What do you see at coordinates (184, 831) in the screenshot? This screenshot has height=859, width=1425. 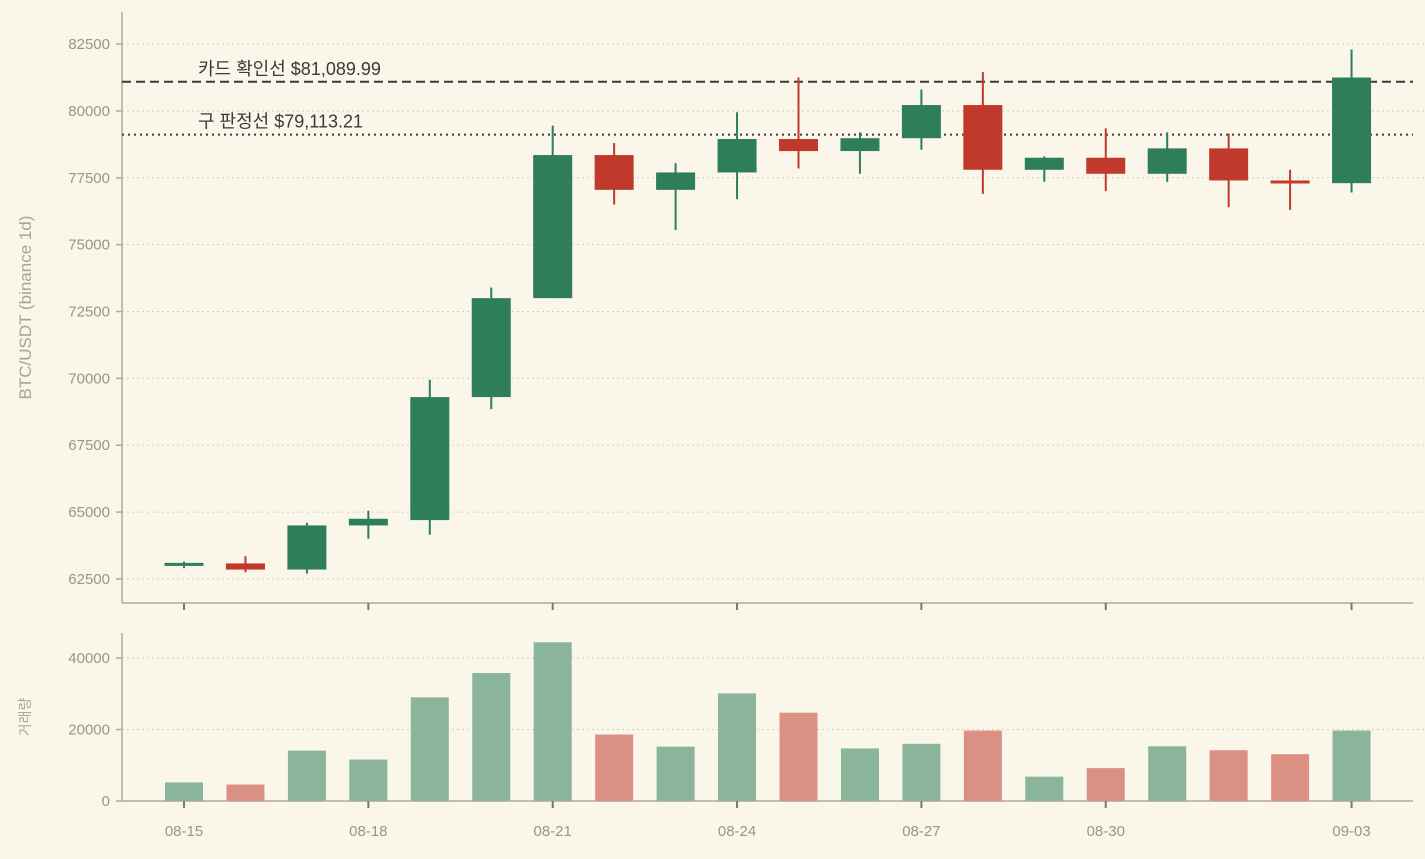 I see `xtick-label: 08-15` at bounding box center [184, 831].